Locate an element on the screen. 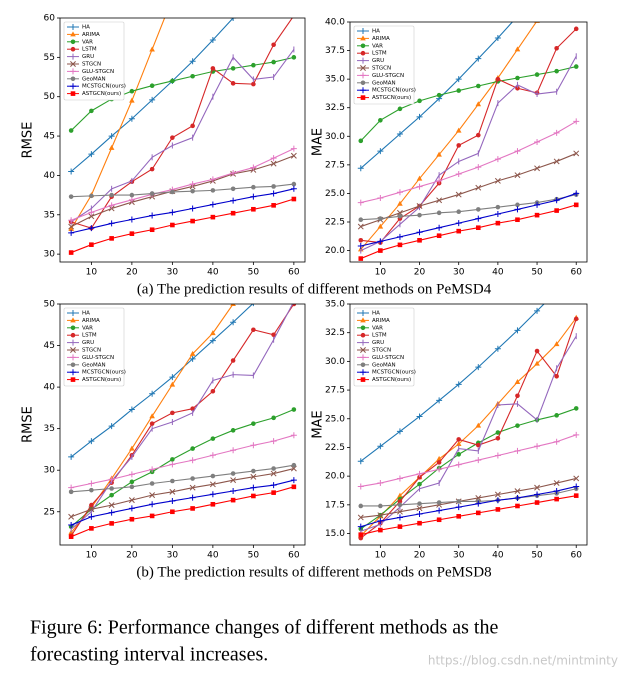 This screenshot has height=681, width=628. y-tick-label: 37.5 is located at coordinates (335, 51).